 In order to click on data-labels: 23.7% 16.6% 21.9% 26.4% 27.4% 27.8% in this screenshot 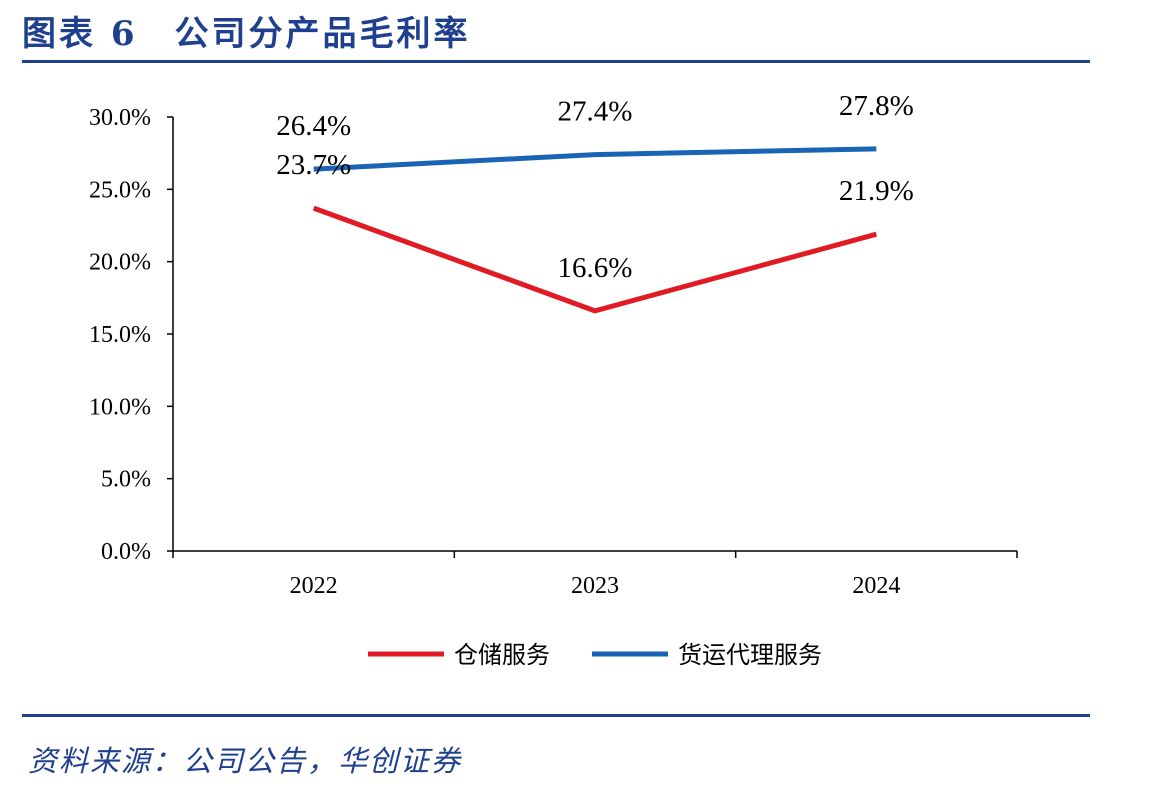, I will do `click(595, 187)`.